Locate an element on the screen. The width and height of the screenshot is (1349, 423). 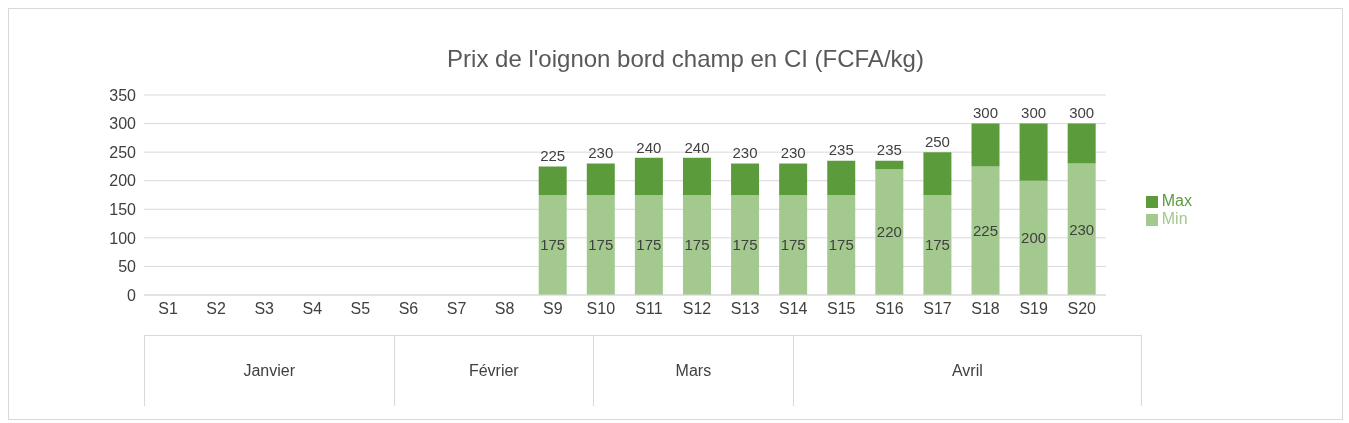
data-label: 220 is located at coordinates (889, 232).